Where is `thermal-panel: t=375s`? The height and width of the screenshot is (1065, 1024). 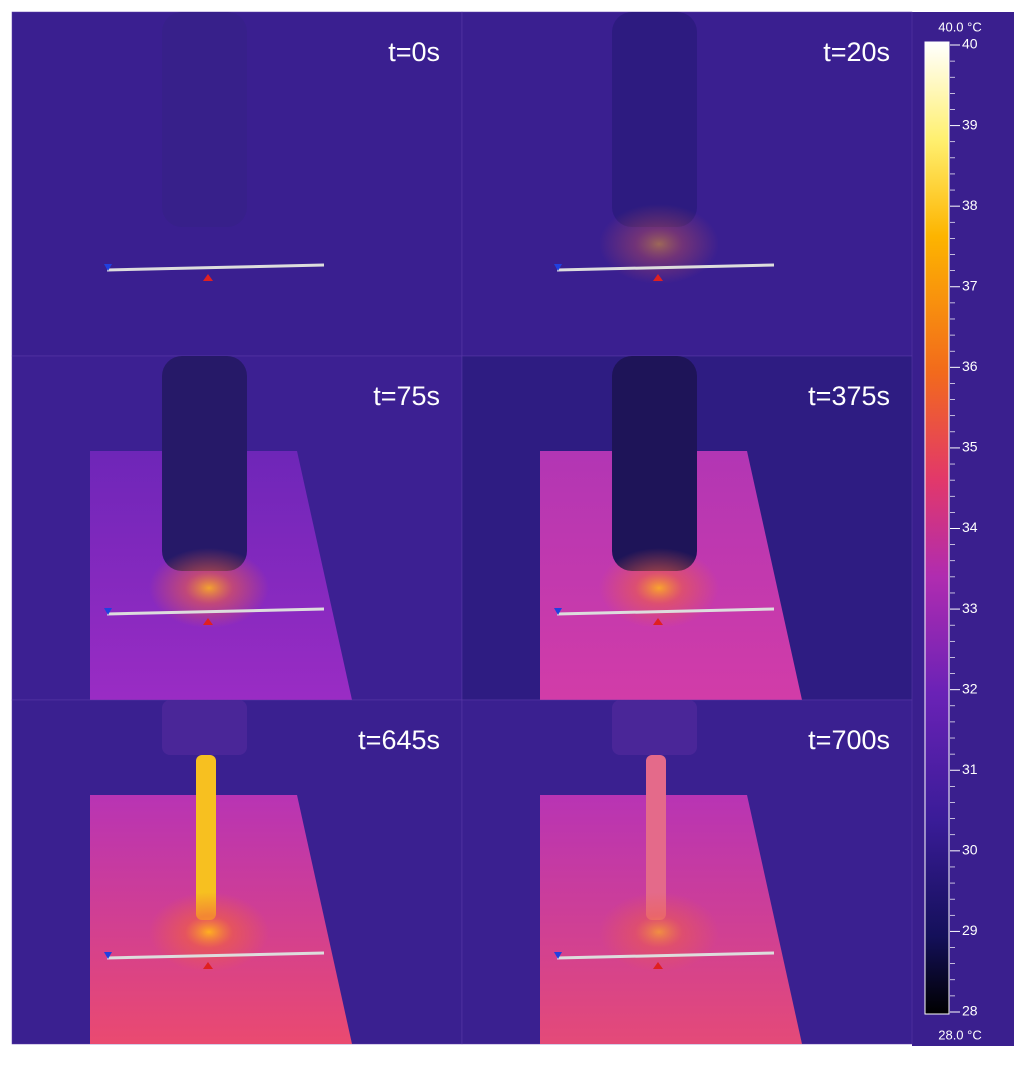
thermal-panel: t=375s is located at coordinates (687, 528).